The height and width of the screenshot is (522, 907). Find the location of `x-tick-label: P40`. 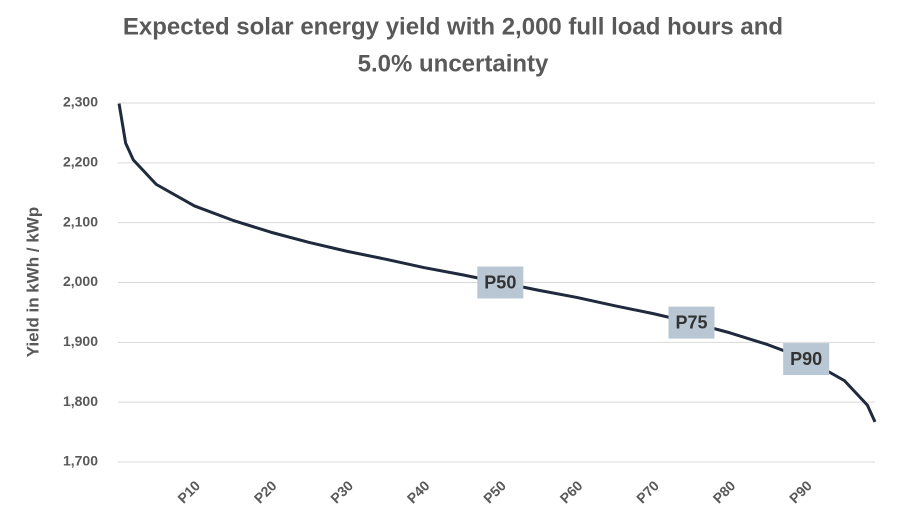

x-tick-label: P40 is located at coordinates (418, 491).